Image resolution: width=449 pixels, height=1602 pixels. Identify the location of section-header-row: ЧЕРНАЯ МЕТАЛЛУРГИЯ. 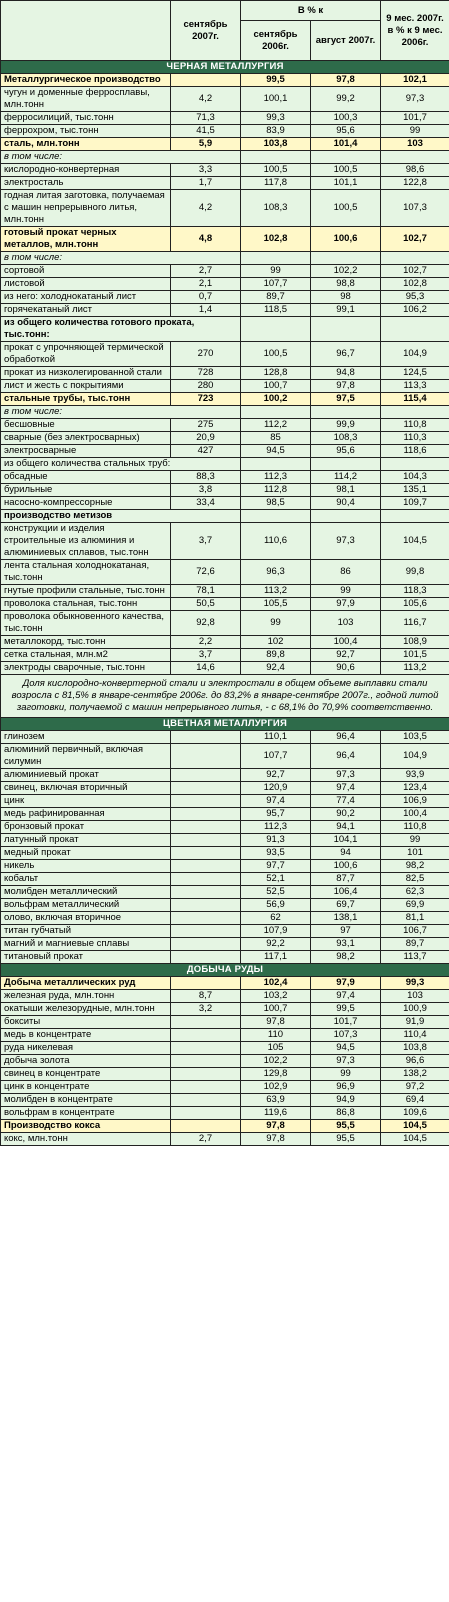
(224, 67).